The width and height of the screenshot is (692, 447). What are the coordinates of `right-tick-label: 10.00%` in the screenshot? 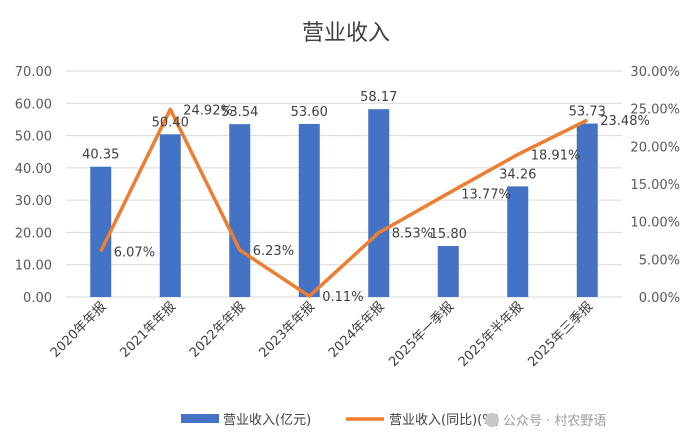 It's located at (655, 223).